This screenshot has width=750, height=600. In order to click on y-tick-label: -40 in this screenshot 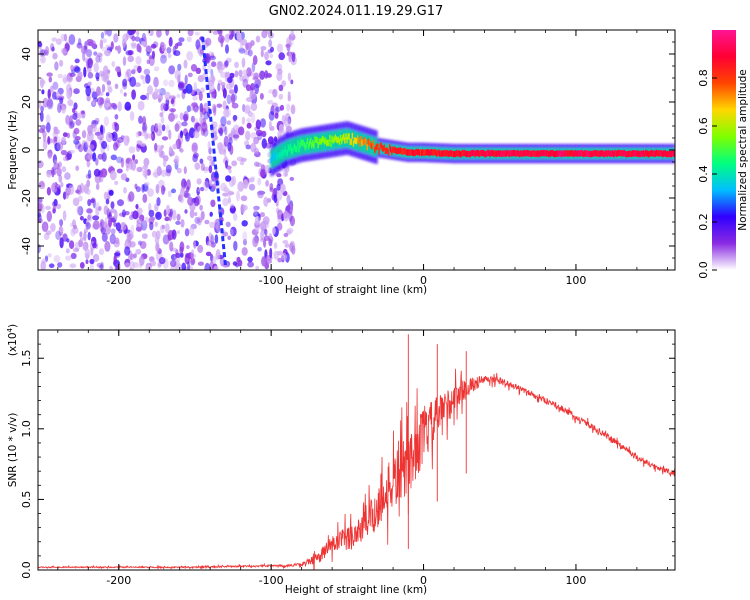, I will do `click(26, 246)`.